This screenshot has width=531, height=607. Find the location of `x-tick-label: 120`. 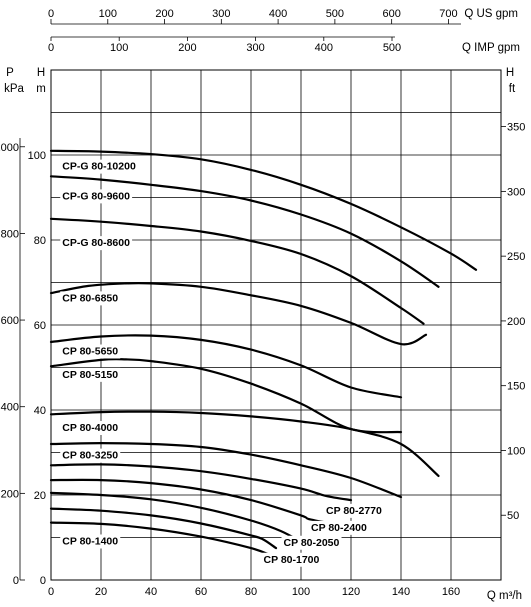

x-tick-label: 120 is located at coordinates (351, 592).